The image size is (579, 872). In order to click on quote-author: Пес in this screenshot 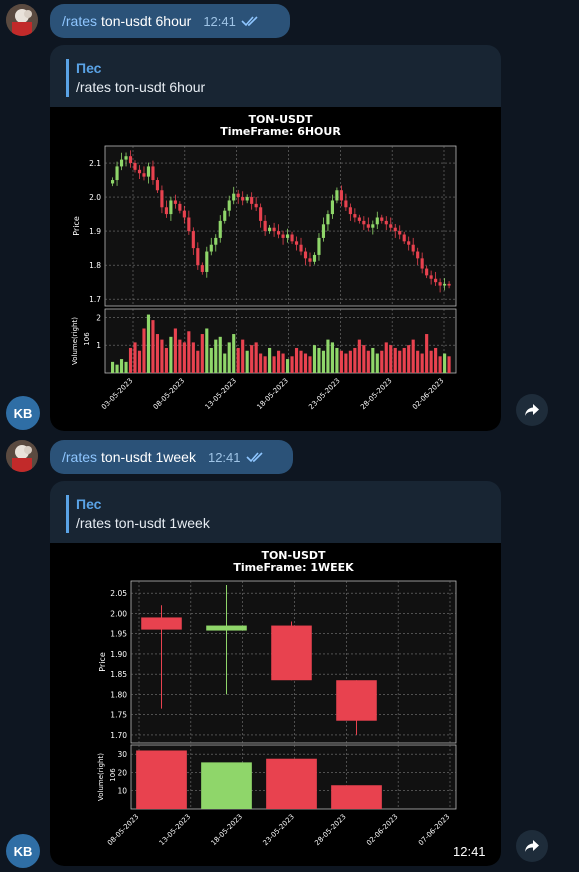, I will do `click(89, 504)`.